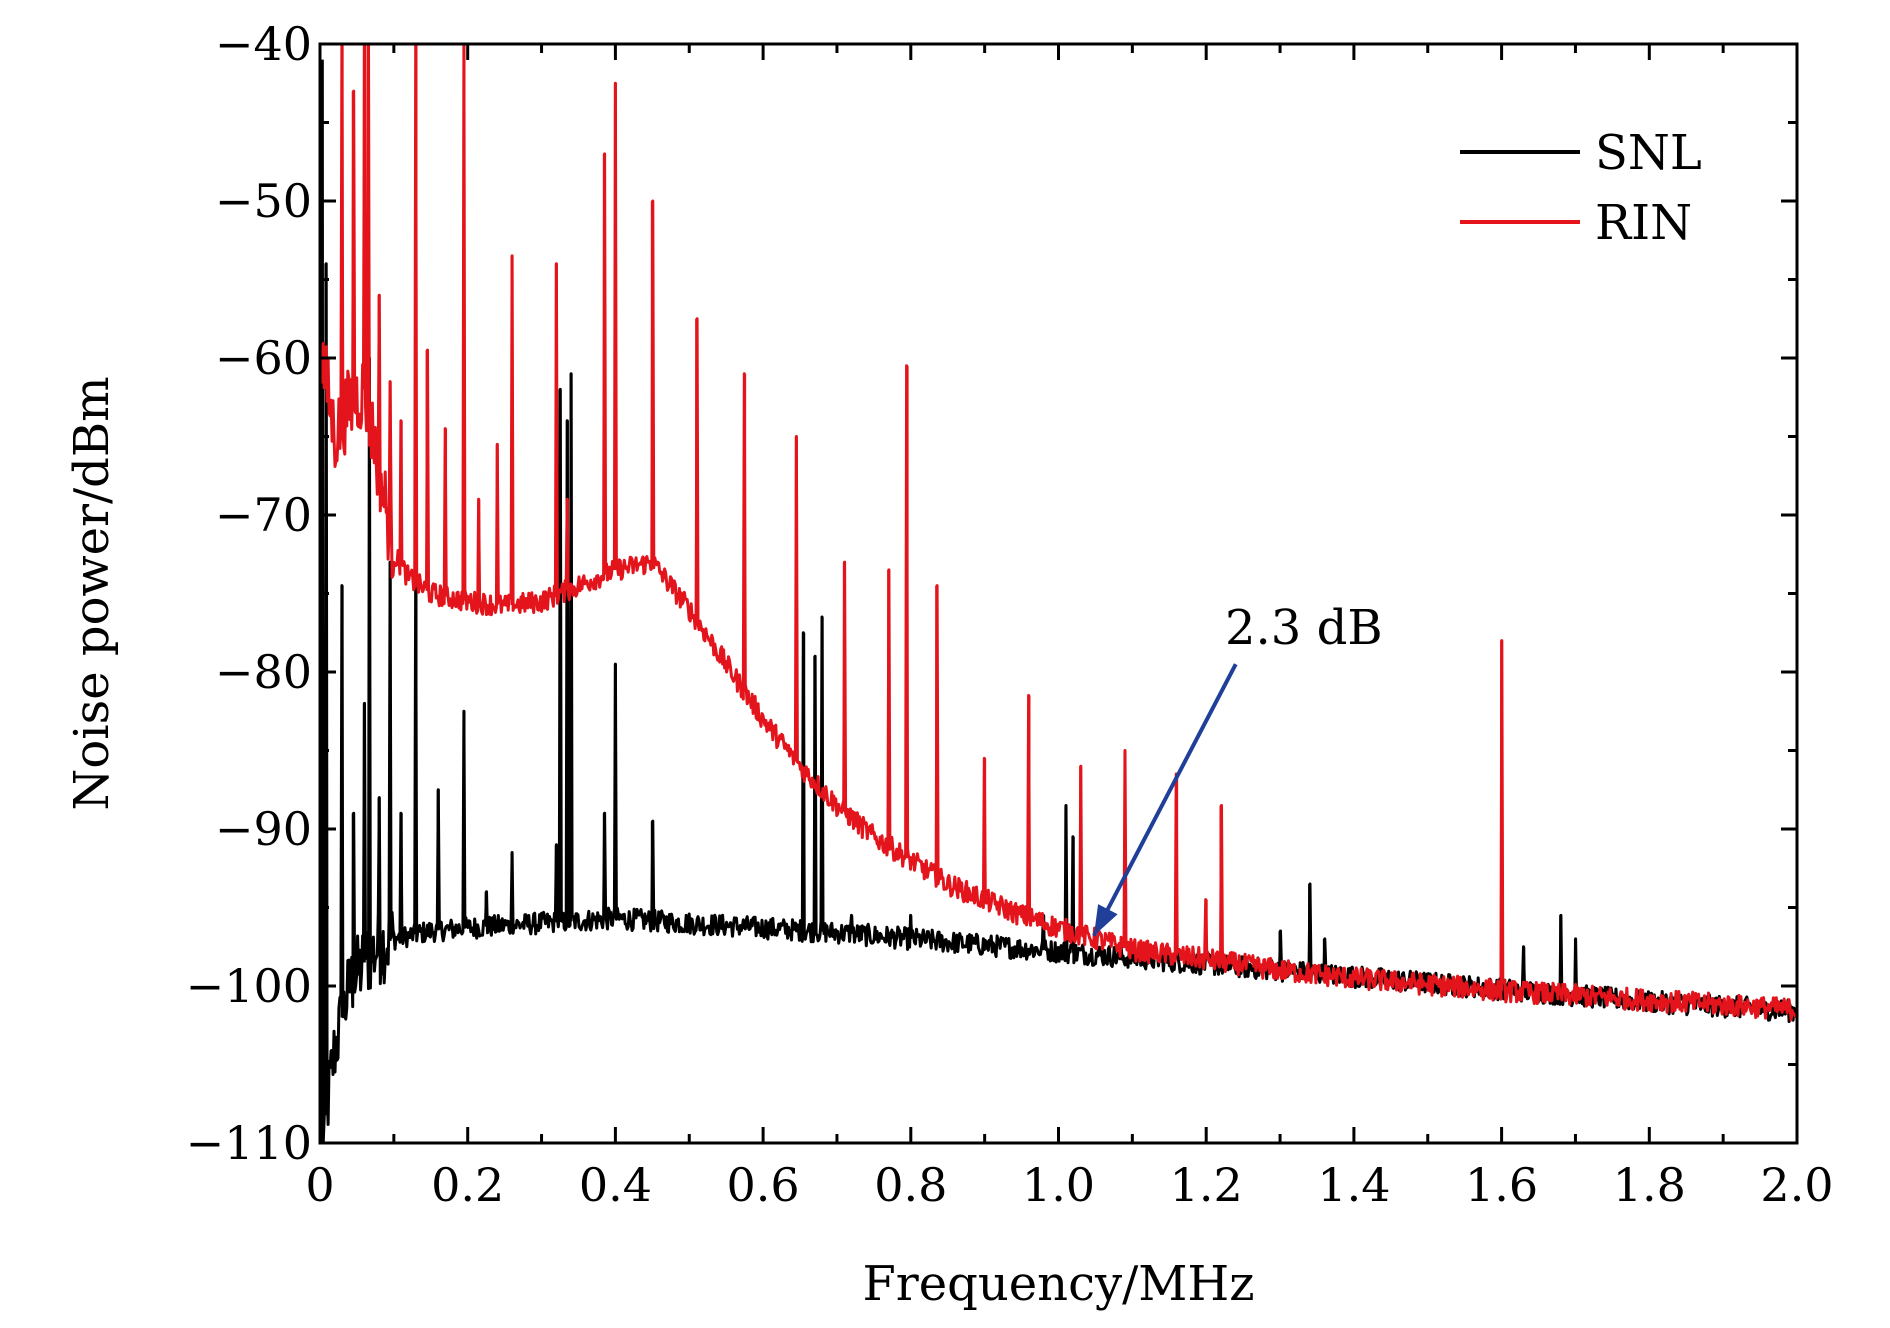 The image size is (1890, 1328). I want to click on x-tick-label: 2.0, so click(1796, 1185).